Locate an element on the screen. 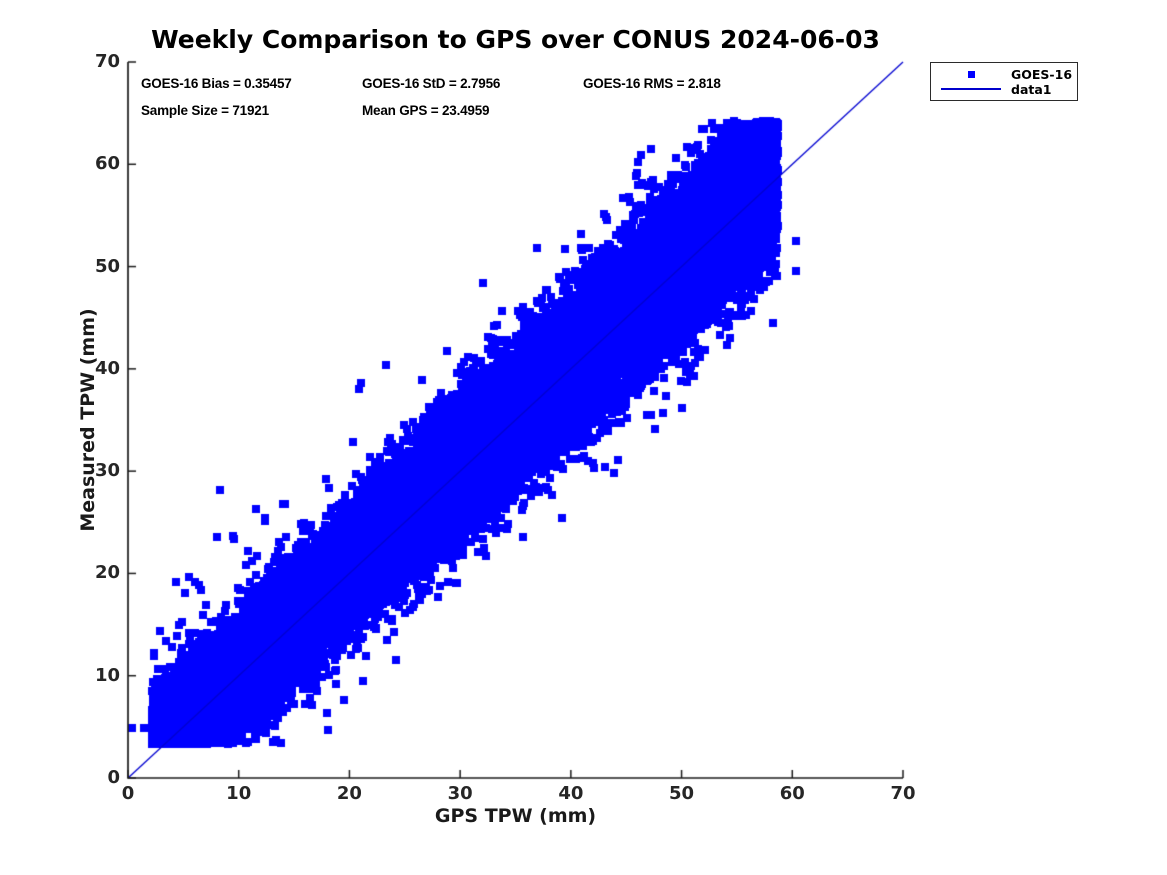 This screenshot has width=1167, height=875. legend-box: GOES-16 data1 is located at coordinates (1004, 81).